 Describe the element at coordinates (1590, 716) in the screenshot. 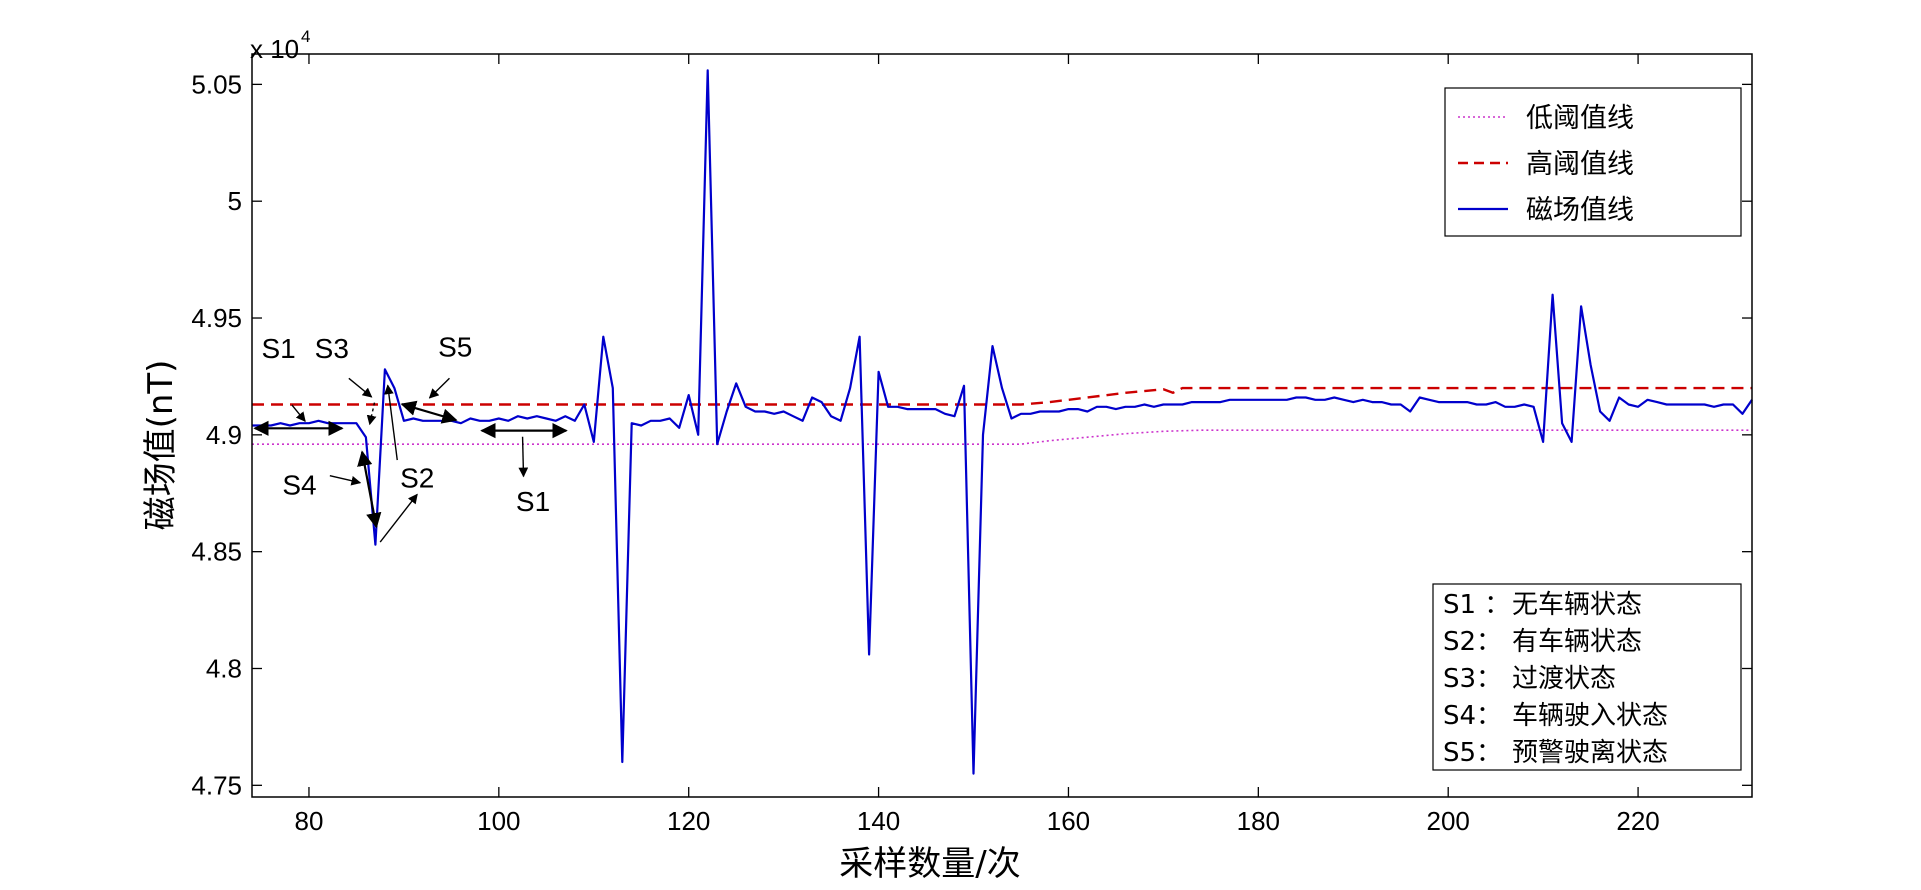

I see `state-legend-desc-3: 车辆驶入状态` at that location.